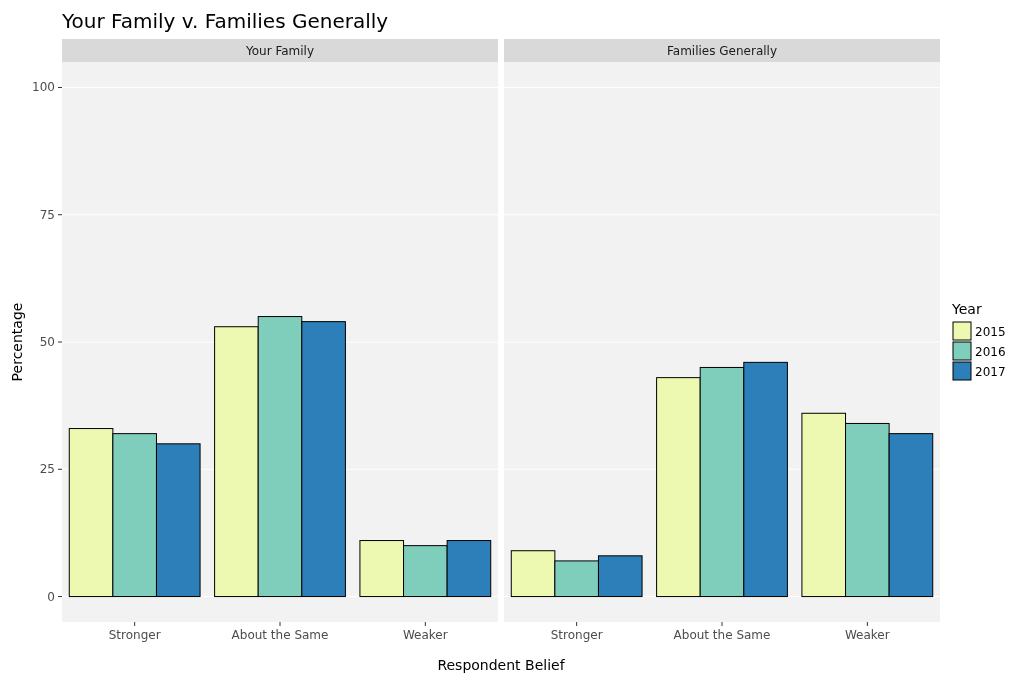 This screenshot has height=686, width=1018. Describe the element at coordinates (17, 342) in the screenshot. I see `y-axis-title: Percentage` at that location.